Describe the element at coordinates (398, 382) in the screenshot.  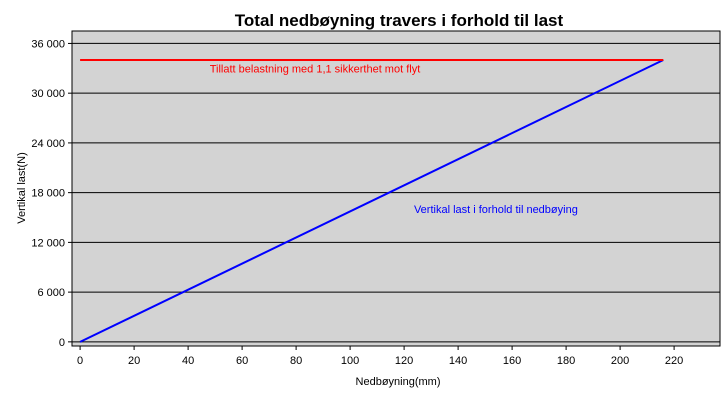
I see `x-axis-label: Nedbøyning(mm)` at that location.